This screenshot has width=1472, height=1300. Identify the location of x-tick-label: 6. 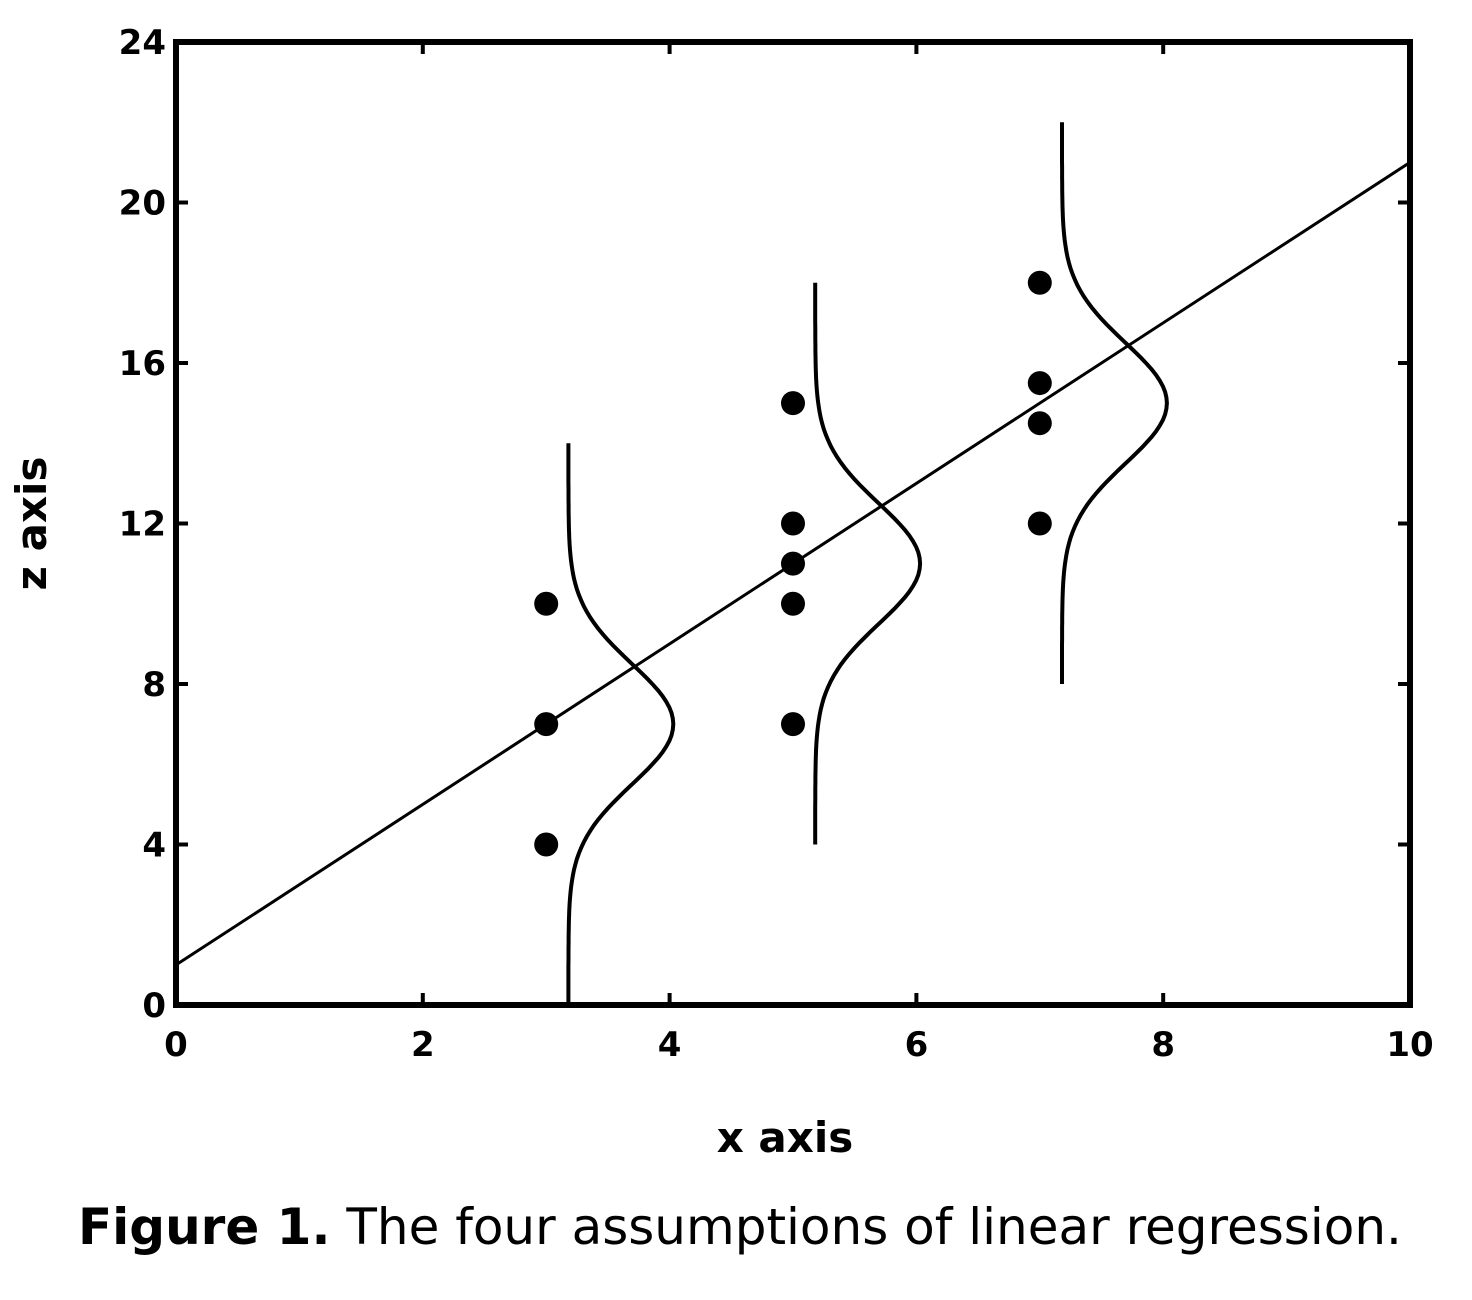
(917, 1045).